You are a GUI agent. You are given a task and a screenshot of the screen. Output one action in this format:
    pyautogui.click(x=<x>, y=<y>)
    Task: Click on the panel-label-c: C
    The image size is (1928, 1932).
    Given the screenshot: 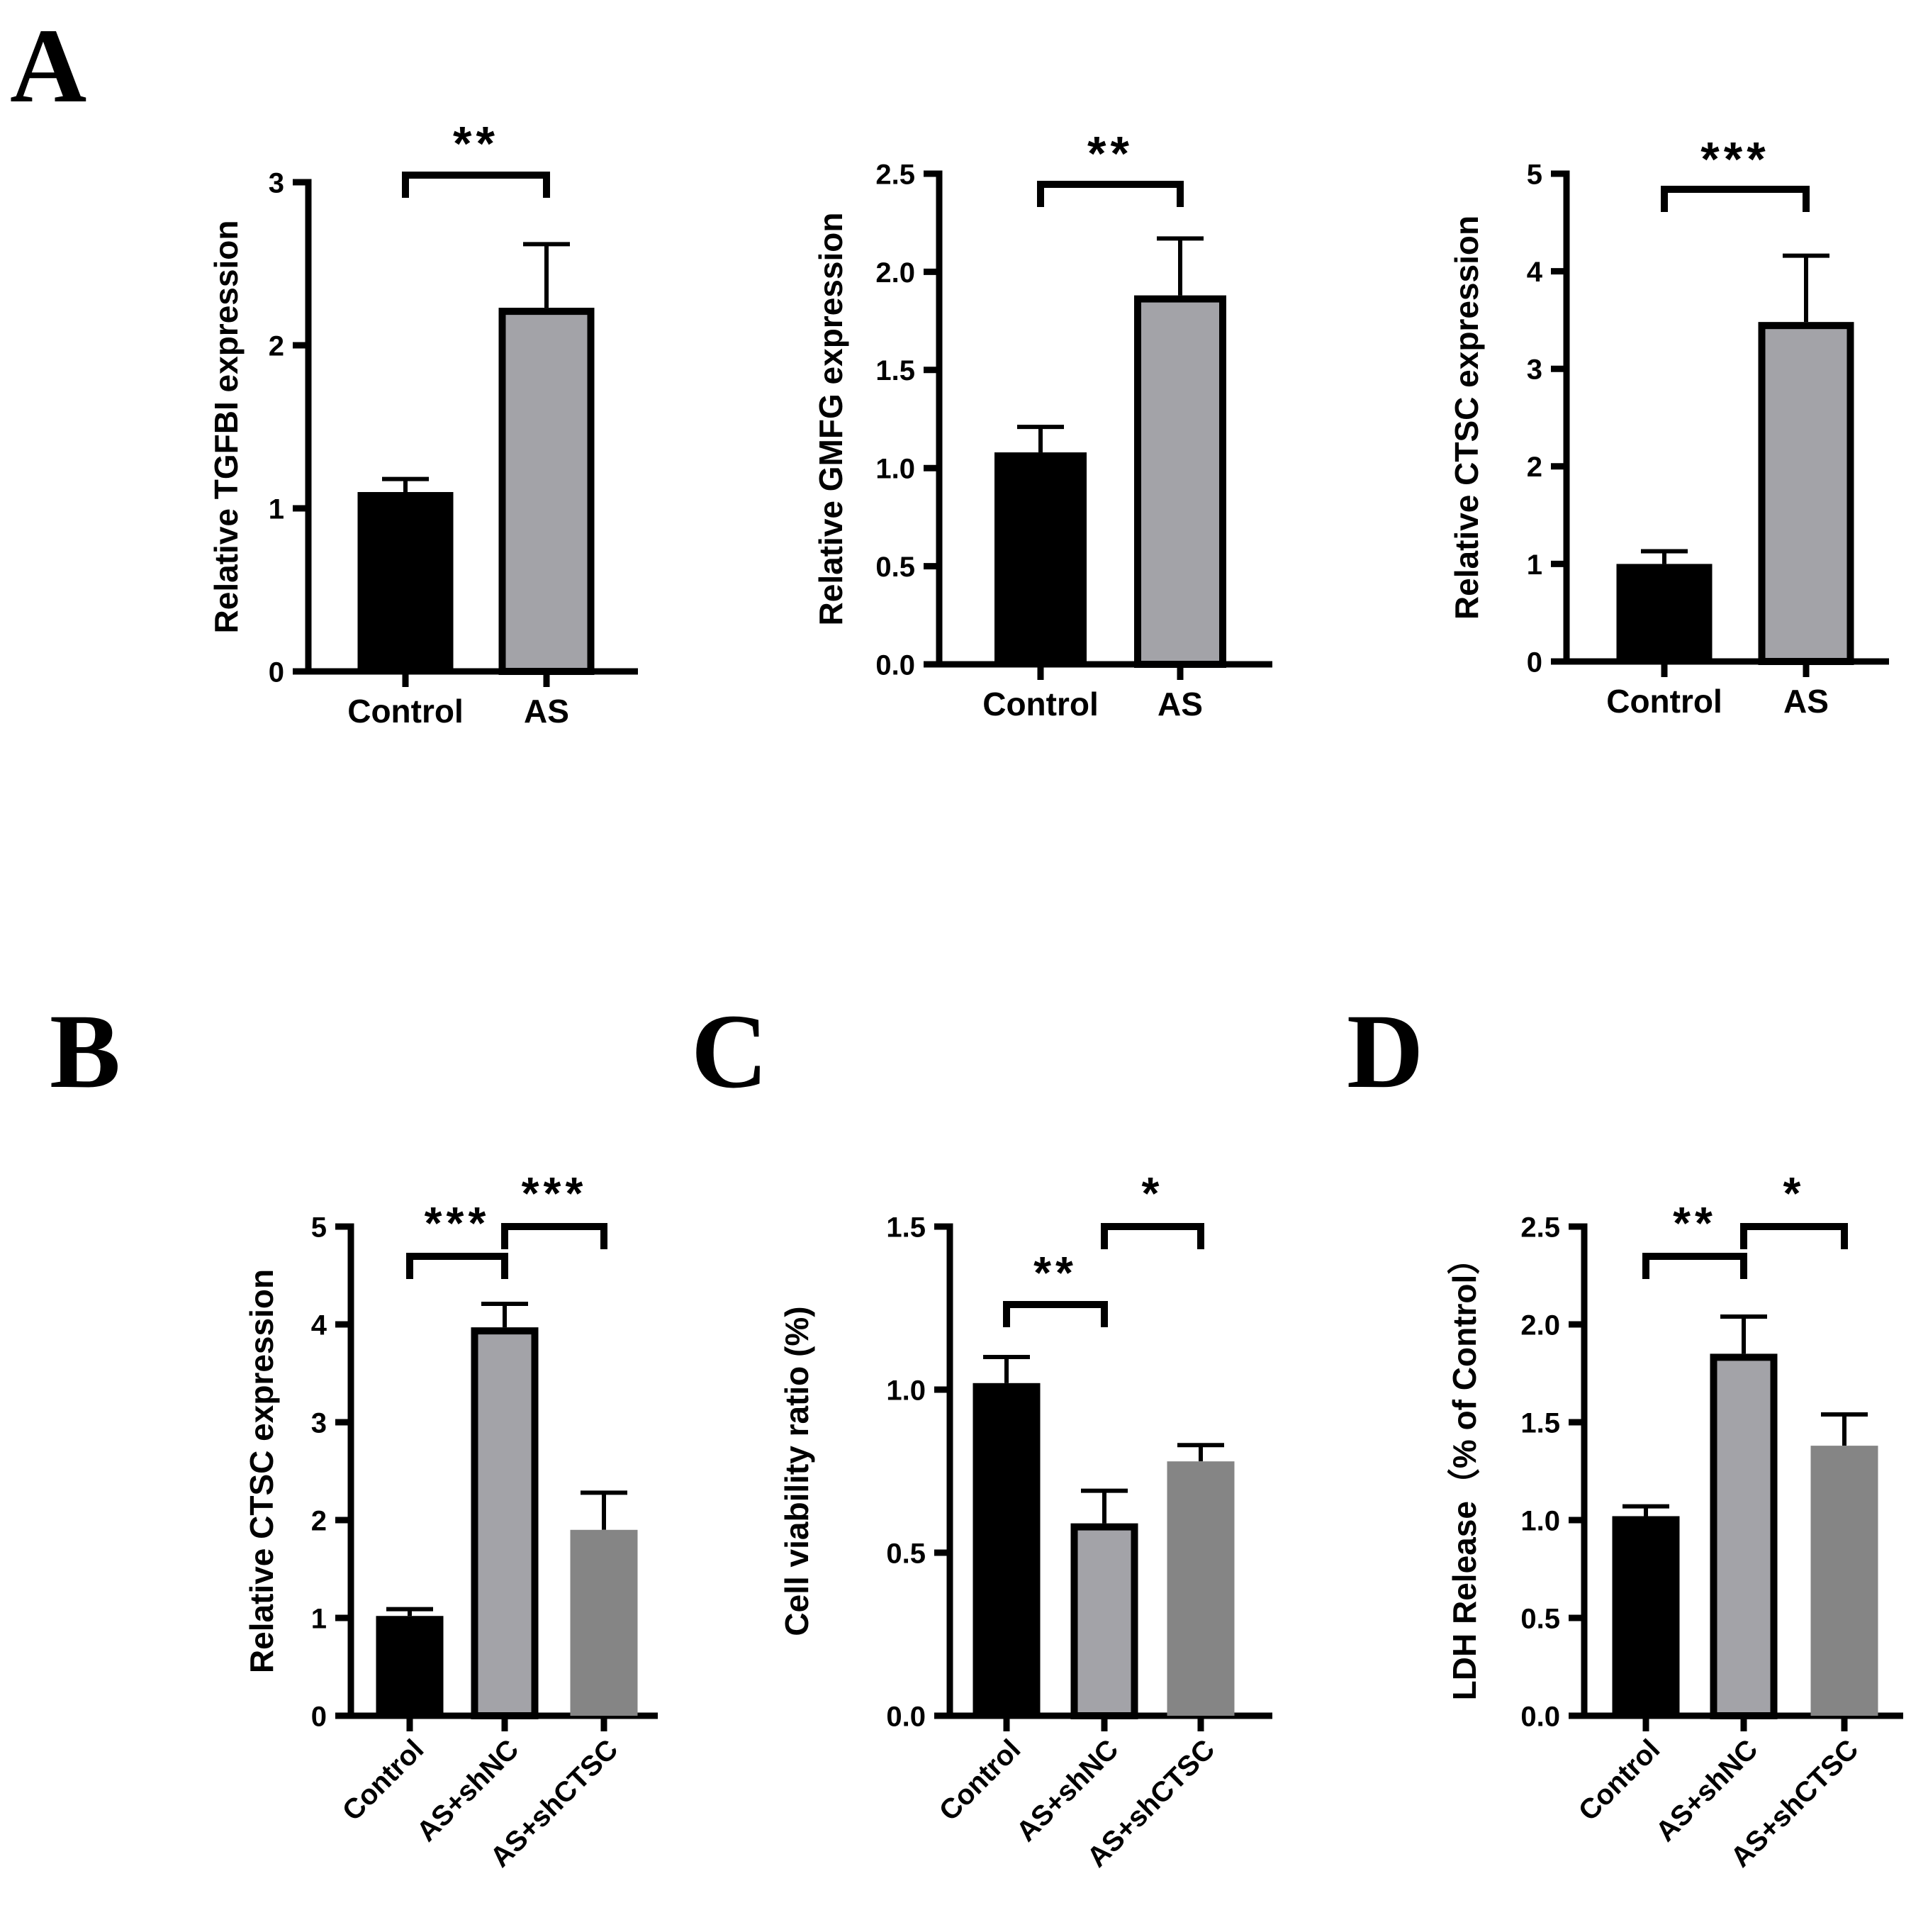 What is the action you would take?
    pyautogui.click(x=729, y=1051)
    